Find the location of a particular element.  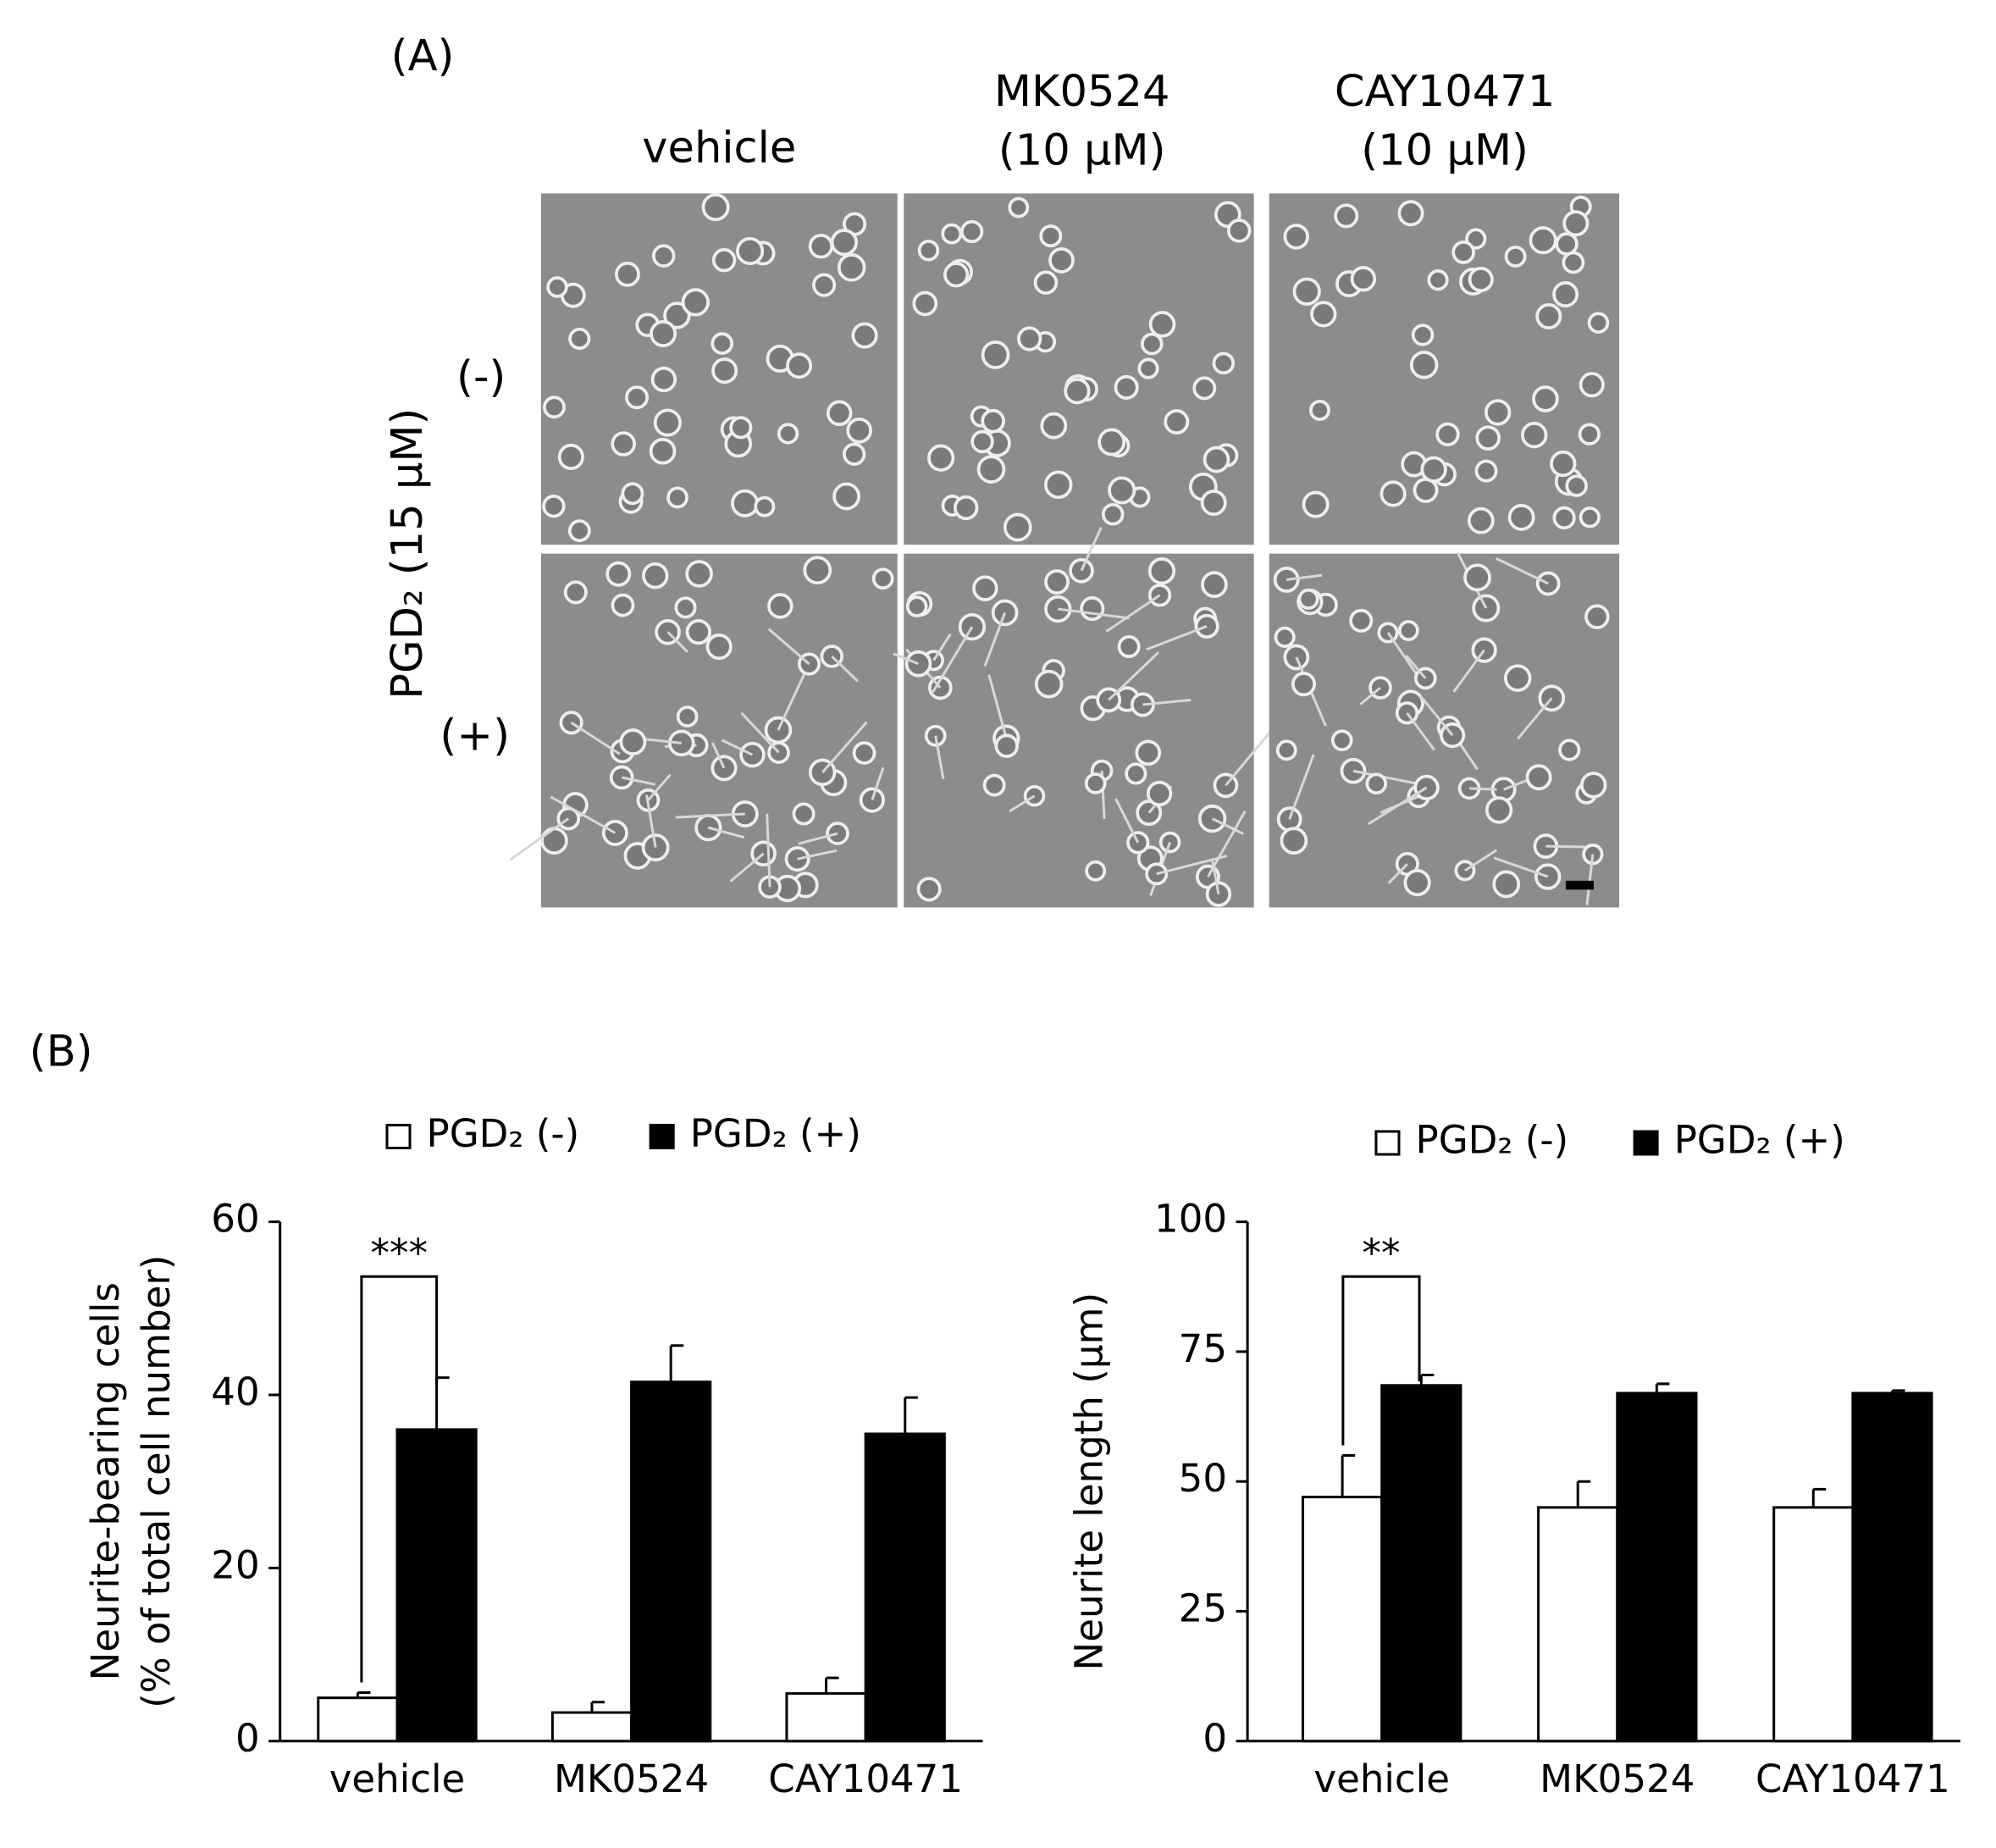

panel-label: (A) is located at coordinates (423, 56).